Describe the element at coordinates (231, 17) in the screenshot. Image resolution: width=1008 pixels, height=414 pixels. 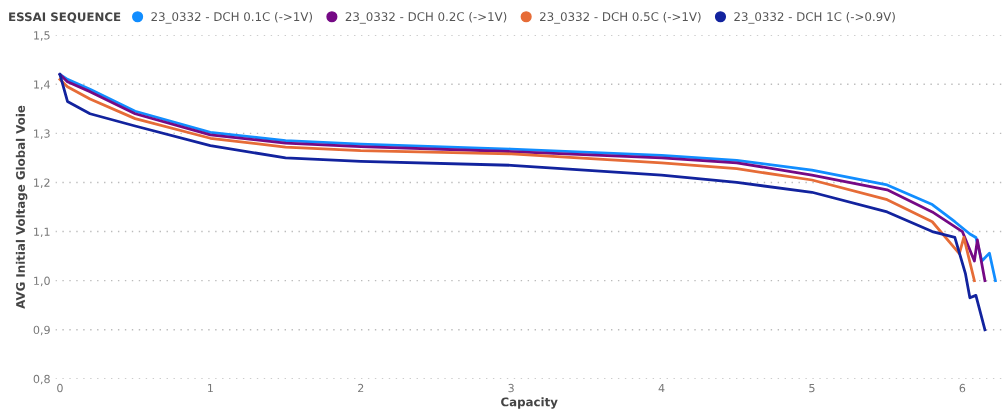
I see `legend-label: 23_0332 - DCH 0.1C (->1V)` at that location.